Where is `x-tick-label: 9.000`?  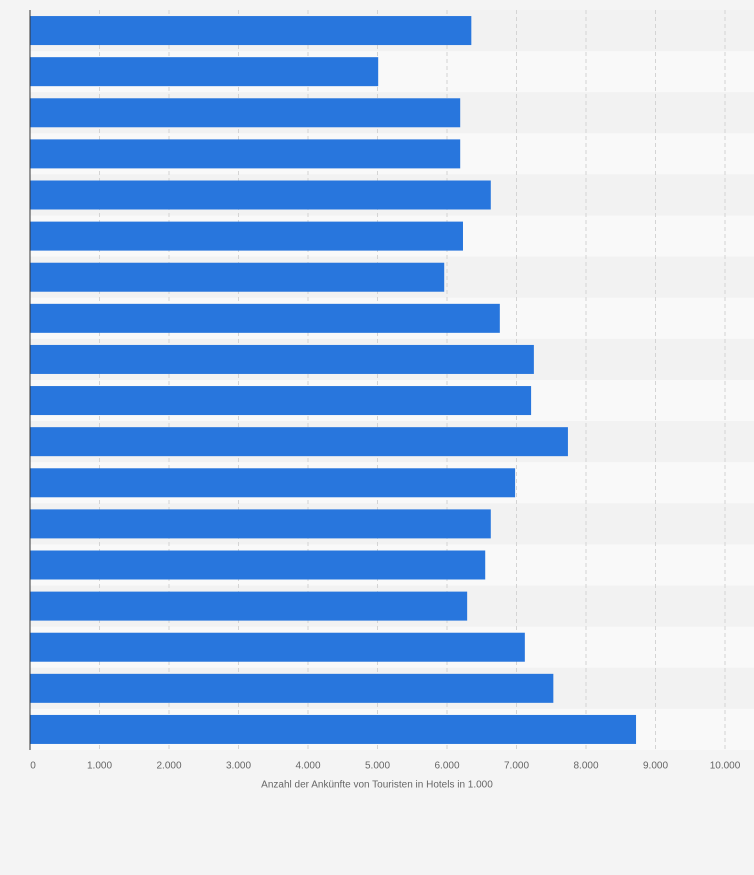 x-tick-label: 9.000 is located at coordinates (655, 766).